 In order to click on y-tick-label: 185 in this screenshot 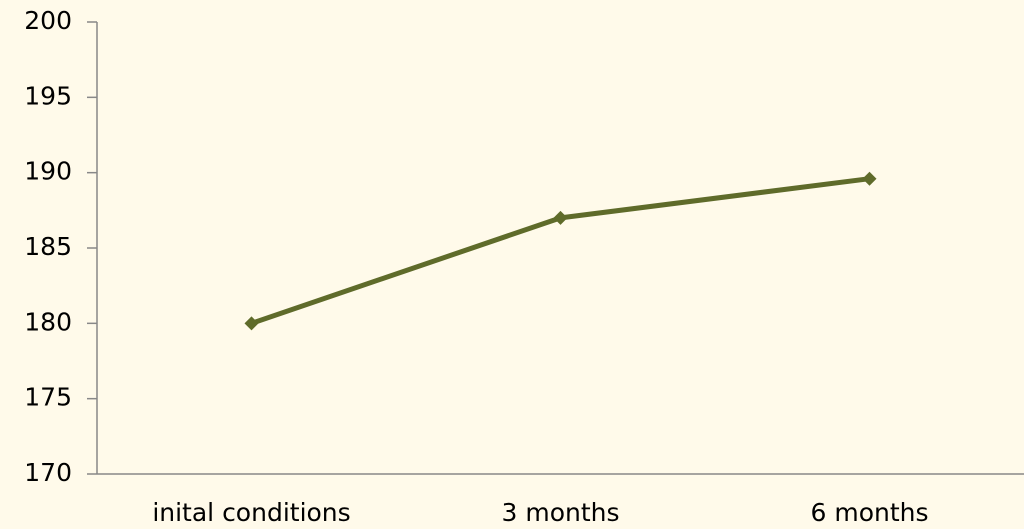, I will do `click(48, 246)`.